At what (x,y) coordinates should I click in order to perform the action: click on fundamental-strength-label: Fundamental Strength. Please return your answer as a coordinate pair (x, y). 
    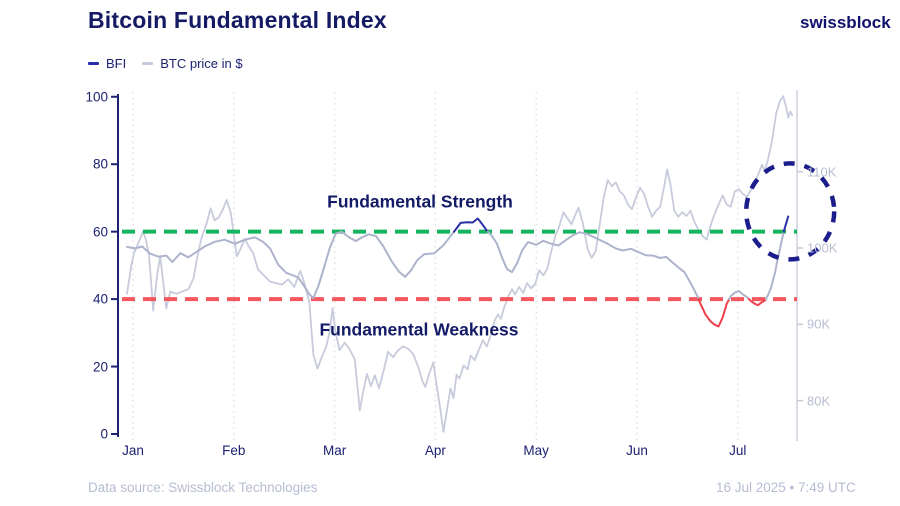
    Looking at the image, I should click on (420, 201).